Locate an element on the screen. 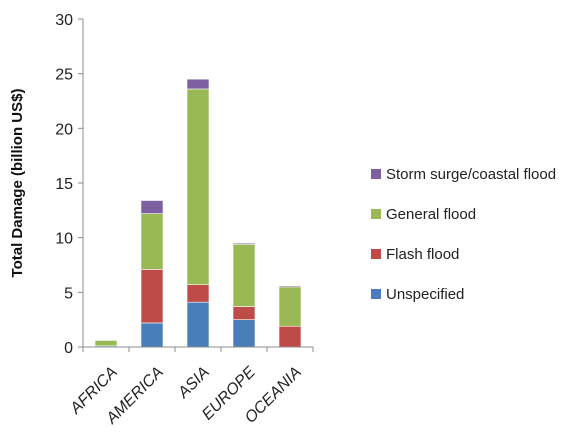 The width and height of the screenshot is (562, 441). x-category-label: ASIA is located at coordinates (193, 383).